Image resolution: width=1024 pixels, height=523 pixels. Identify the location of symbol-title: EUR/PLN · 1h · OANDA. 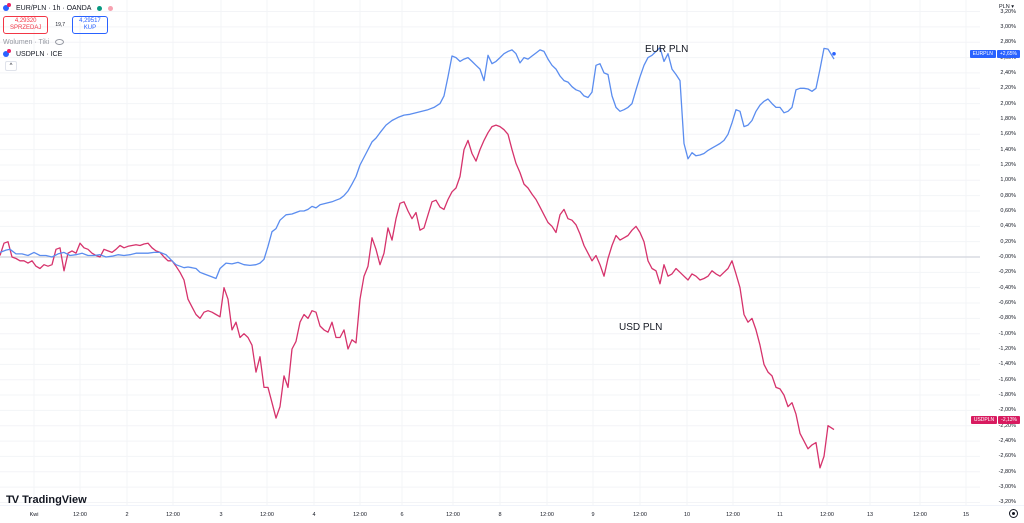
(54, 8).